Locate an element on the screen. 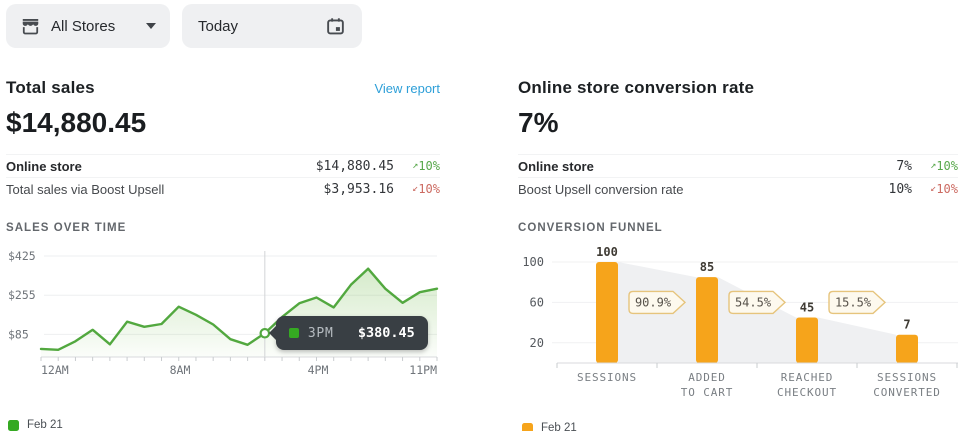 The image size is (960, 431). svg-text: $425 is located at coordinates (22, 256).